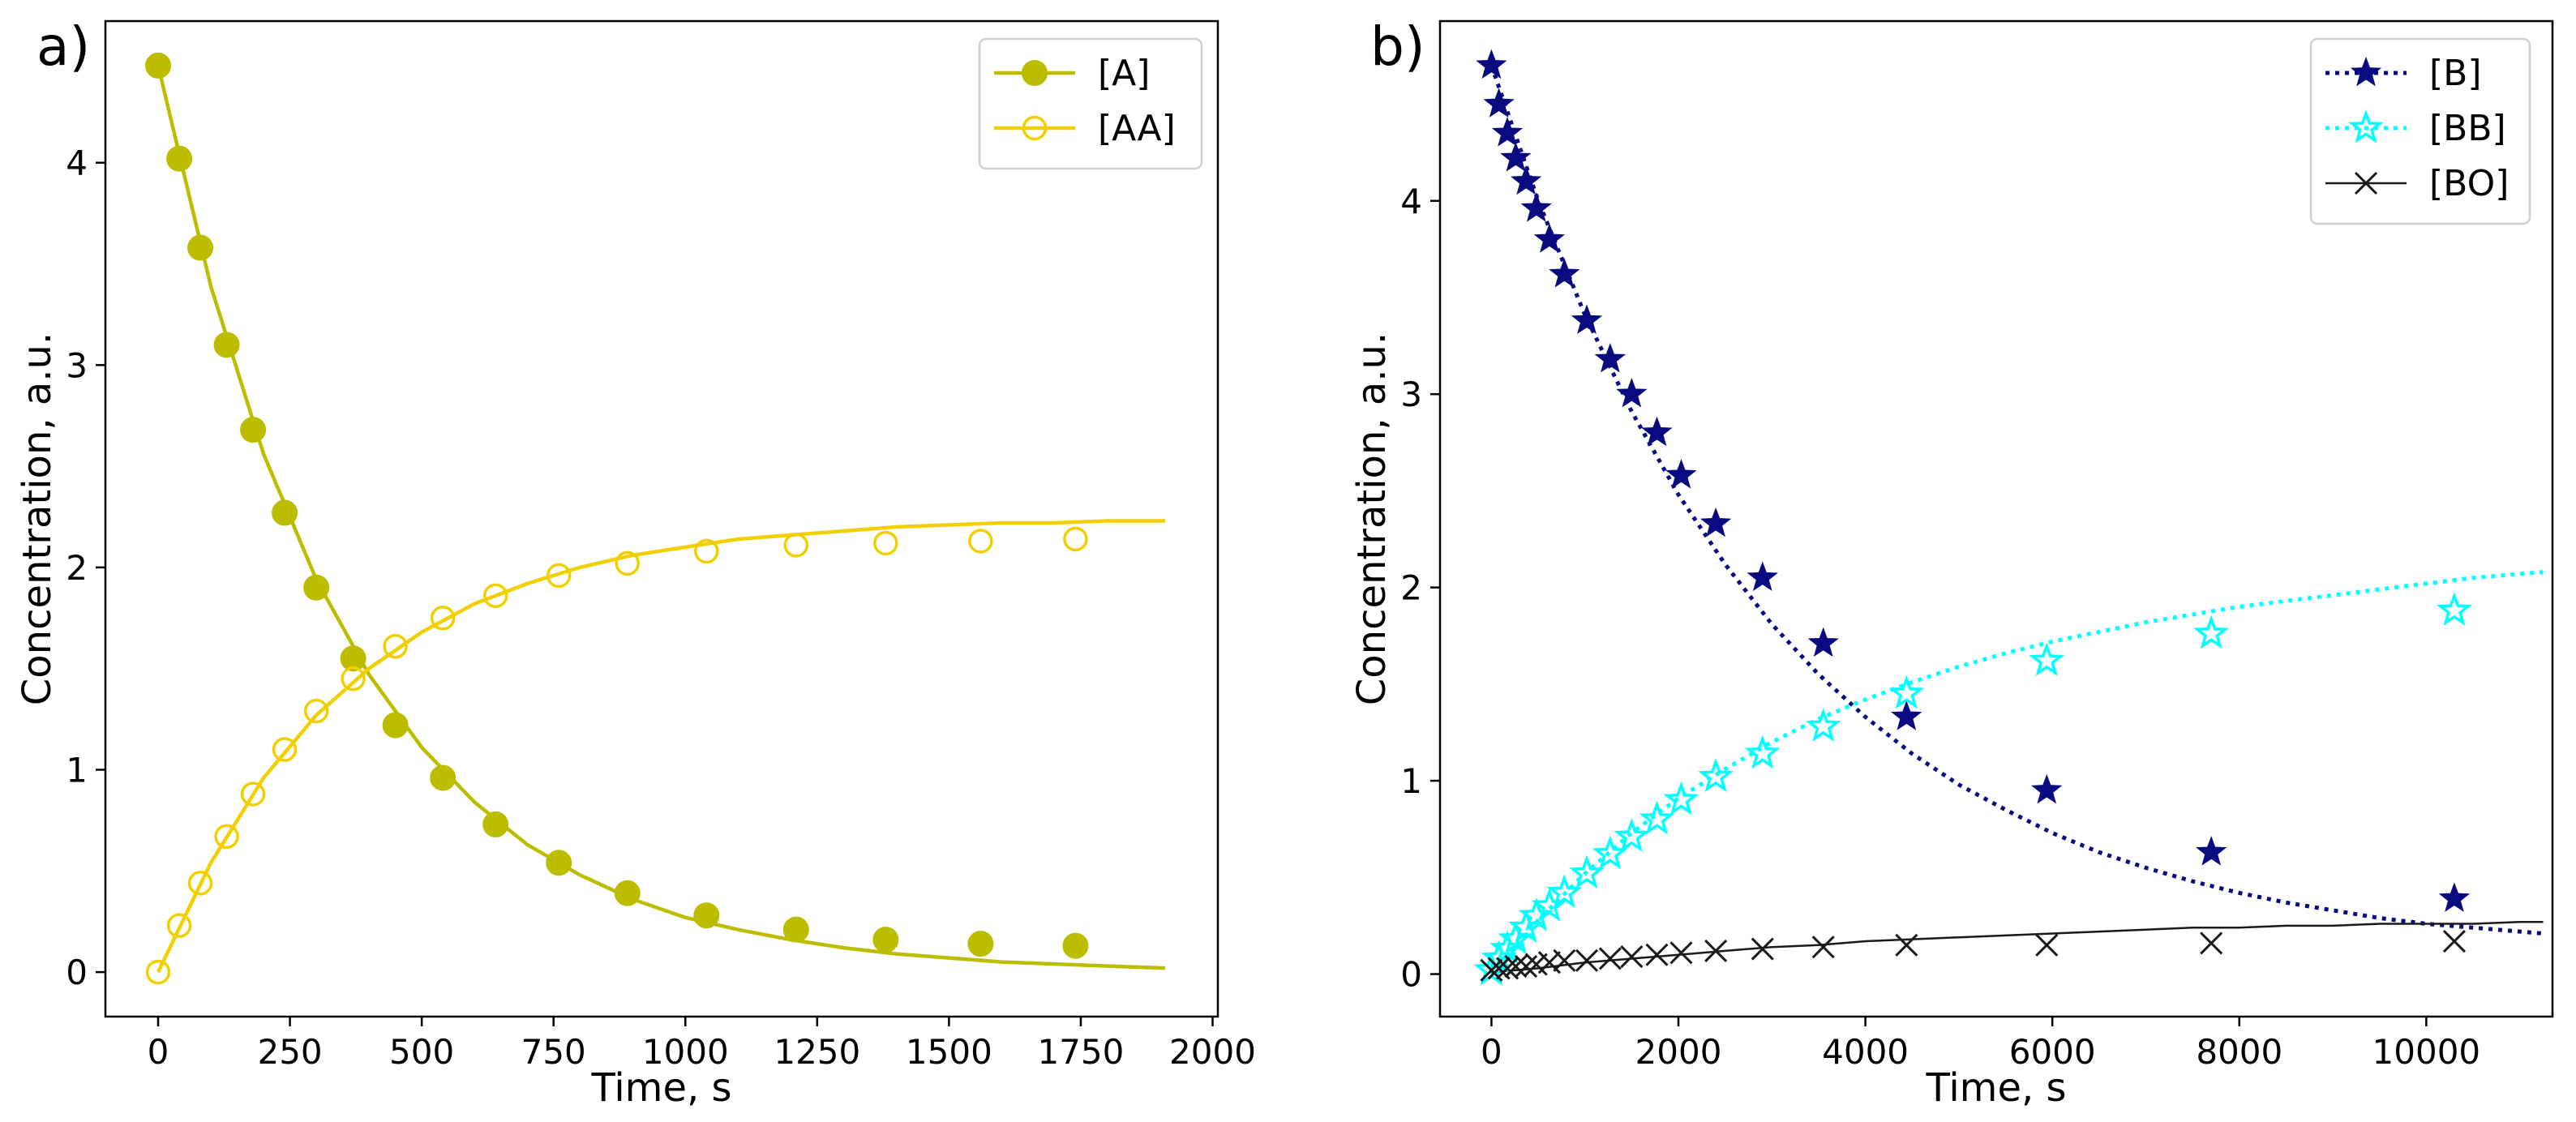 This screenshot has width=2576, height=1122. I want to click on x-tick-label: 10000, so click(2426, 1052).